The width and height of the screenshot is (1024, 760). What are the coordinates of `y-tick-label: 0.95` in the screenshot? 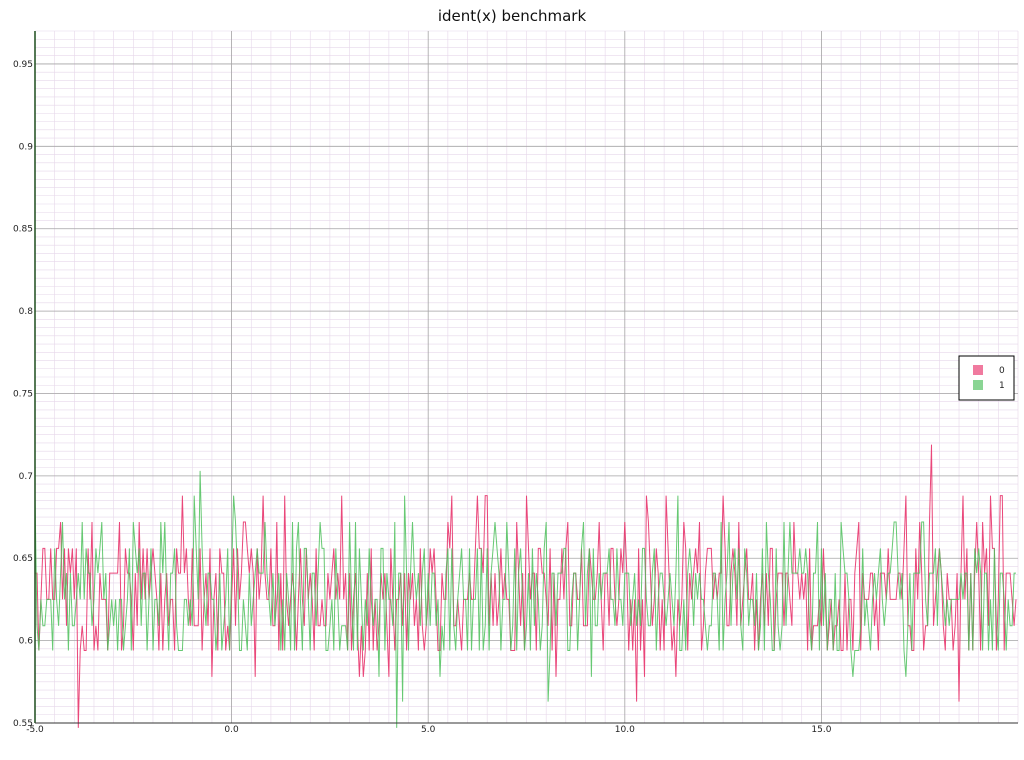 It's located at (23, 65).